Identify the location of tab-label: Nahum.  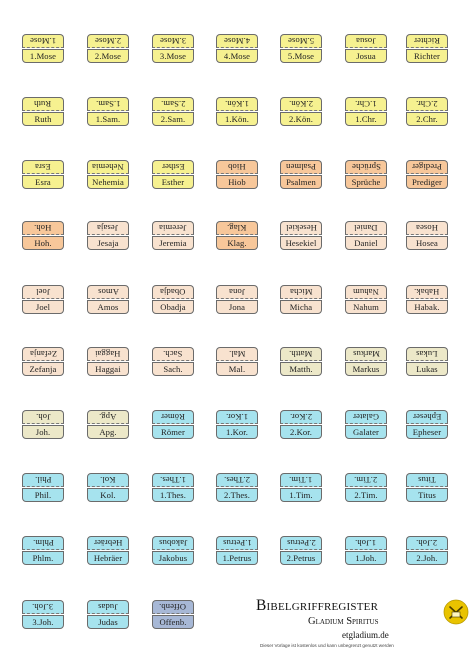
(366, 307).